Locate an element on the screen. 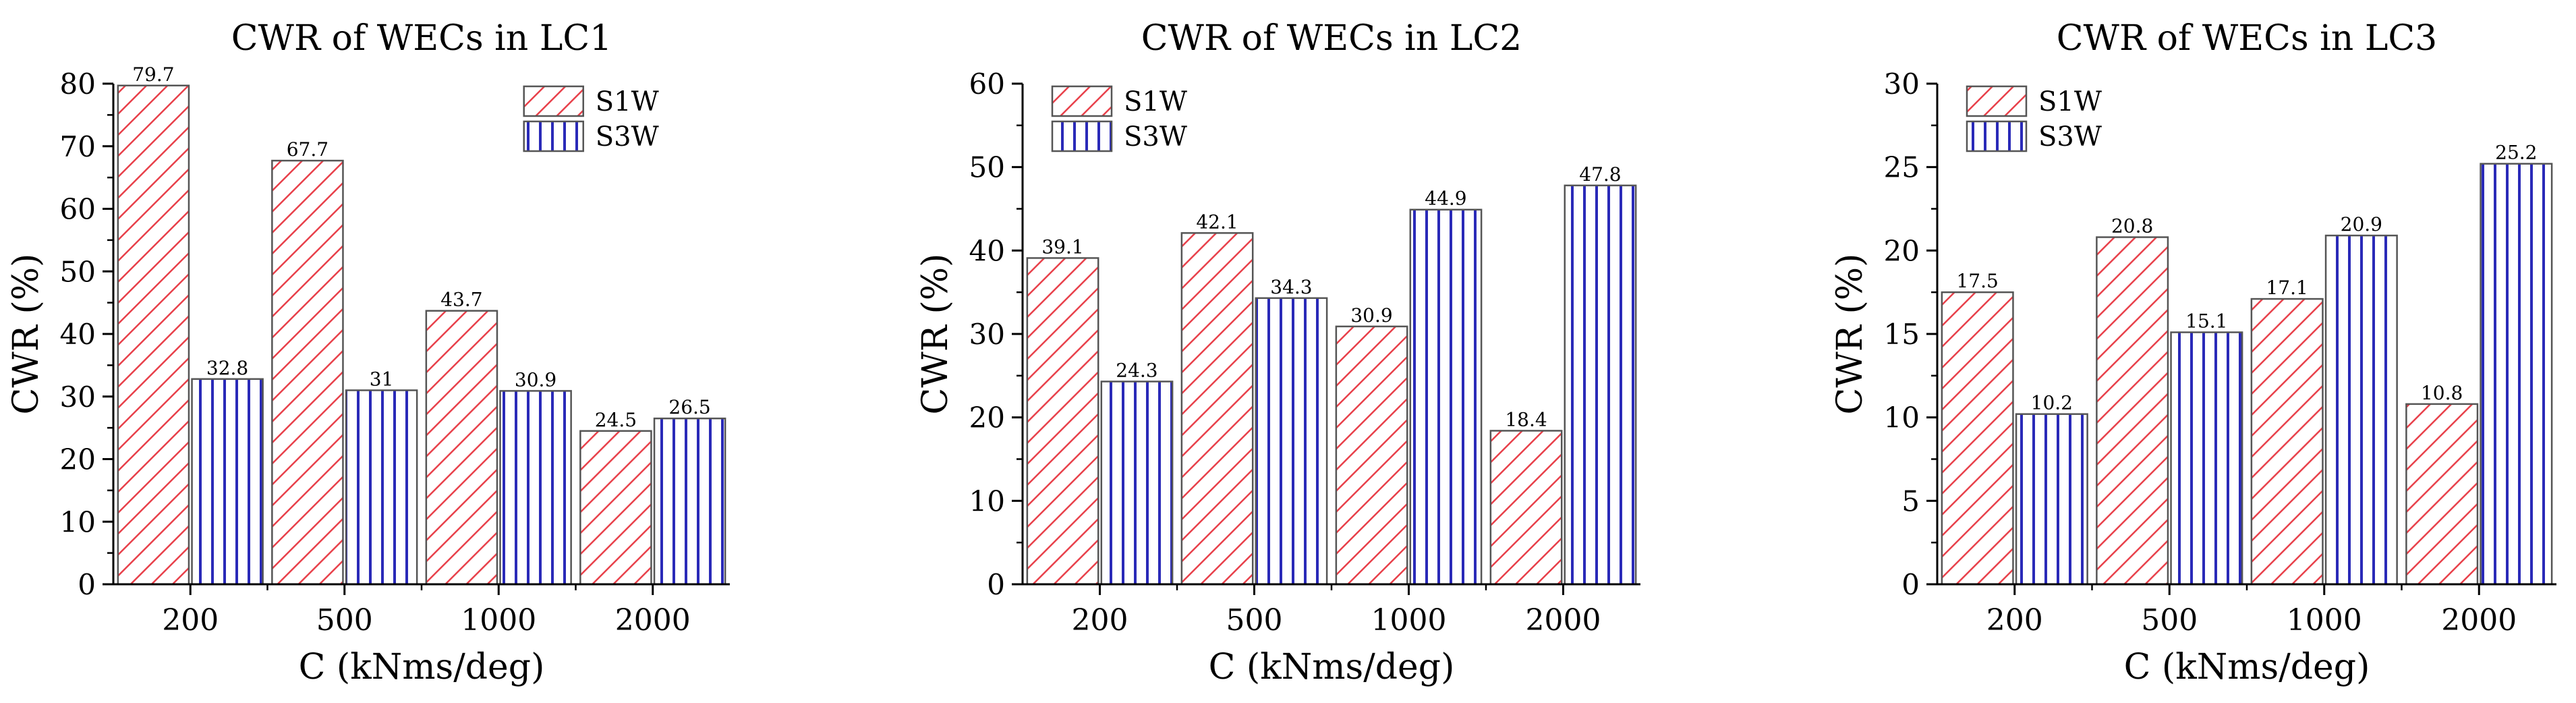  chart-title: CWR of WECs in LC3 is located at coordinates (2247, 38).